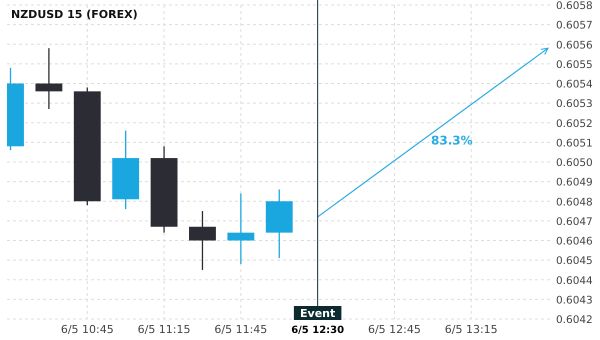  Describe the element at coordinates (87, 329) in the screenshot. I see `x-tick-label: 6/5 10:45` at that location.